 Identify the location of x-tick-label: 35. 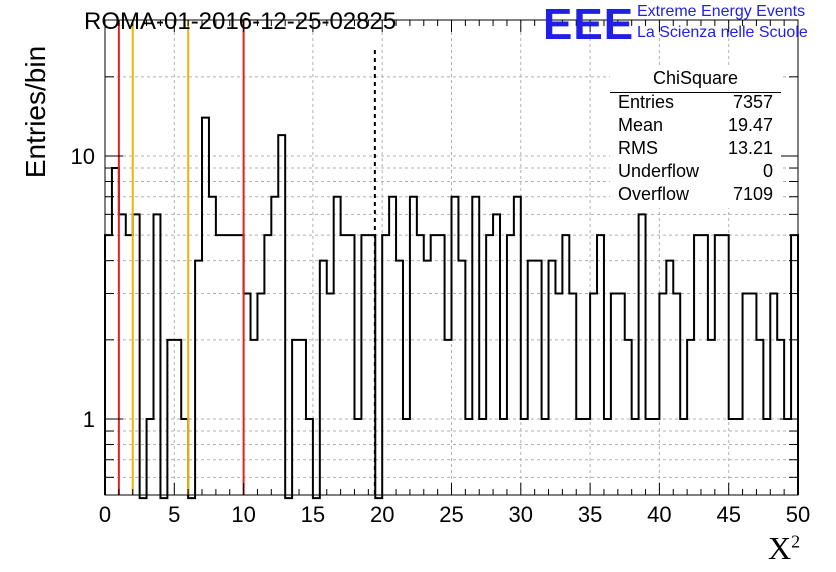
(590, 514).